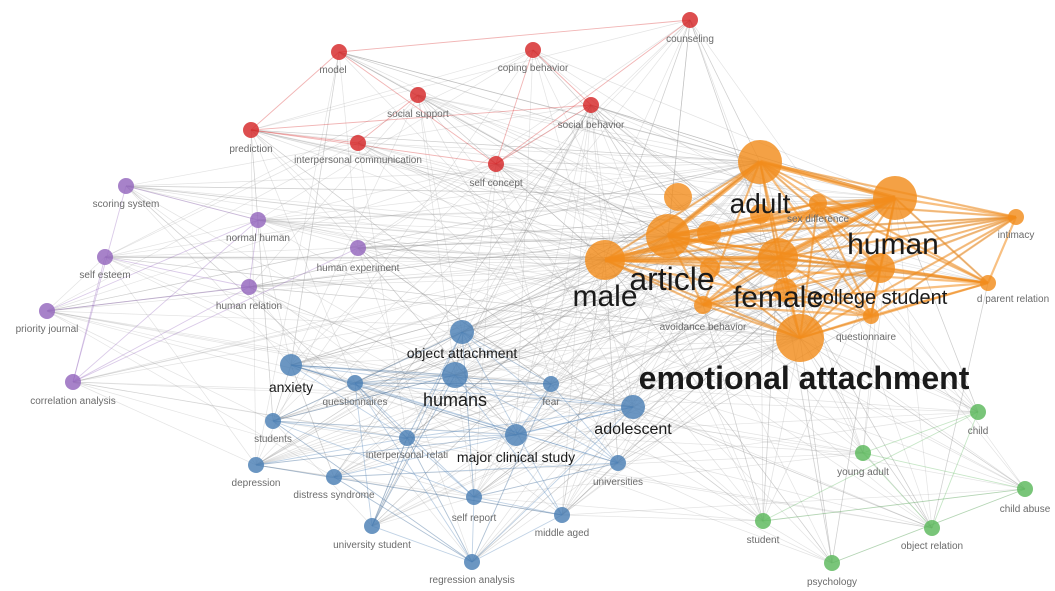 The height and width of the screenshot is (591, 1055). What do you see at coordinates (533, 50) in the screenshot?
I see `node-coping-behavior` at bounding box center [533, 50].